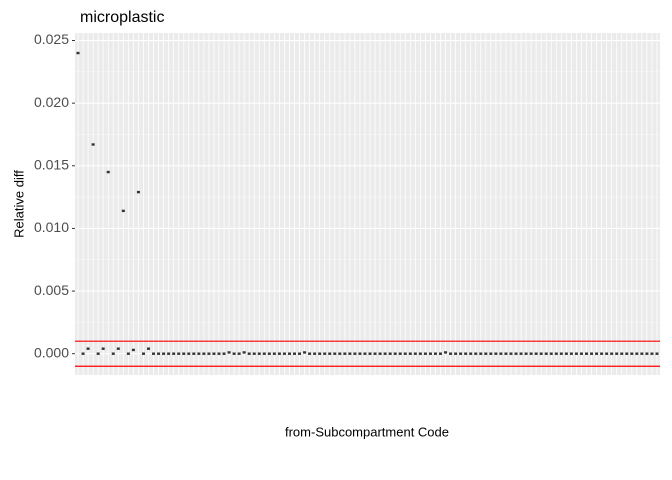 The width and height of the screenshot is (672, 480). I want to click on y-tick-label: 0.005, so click(51, 290).